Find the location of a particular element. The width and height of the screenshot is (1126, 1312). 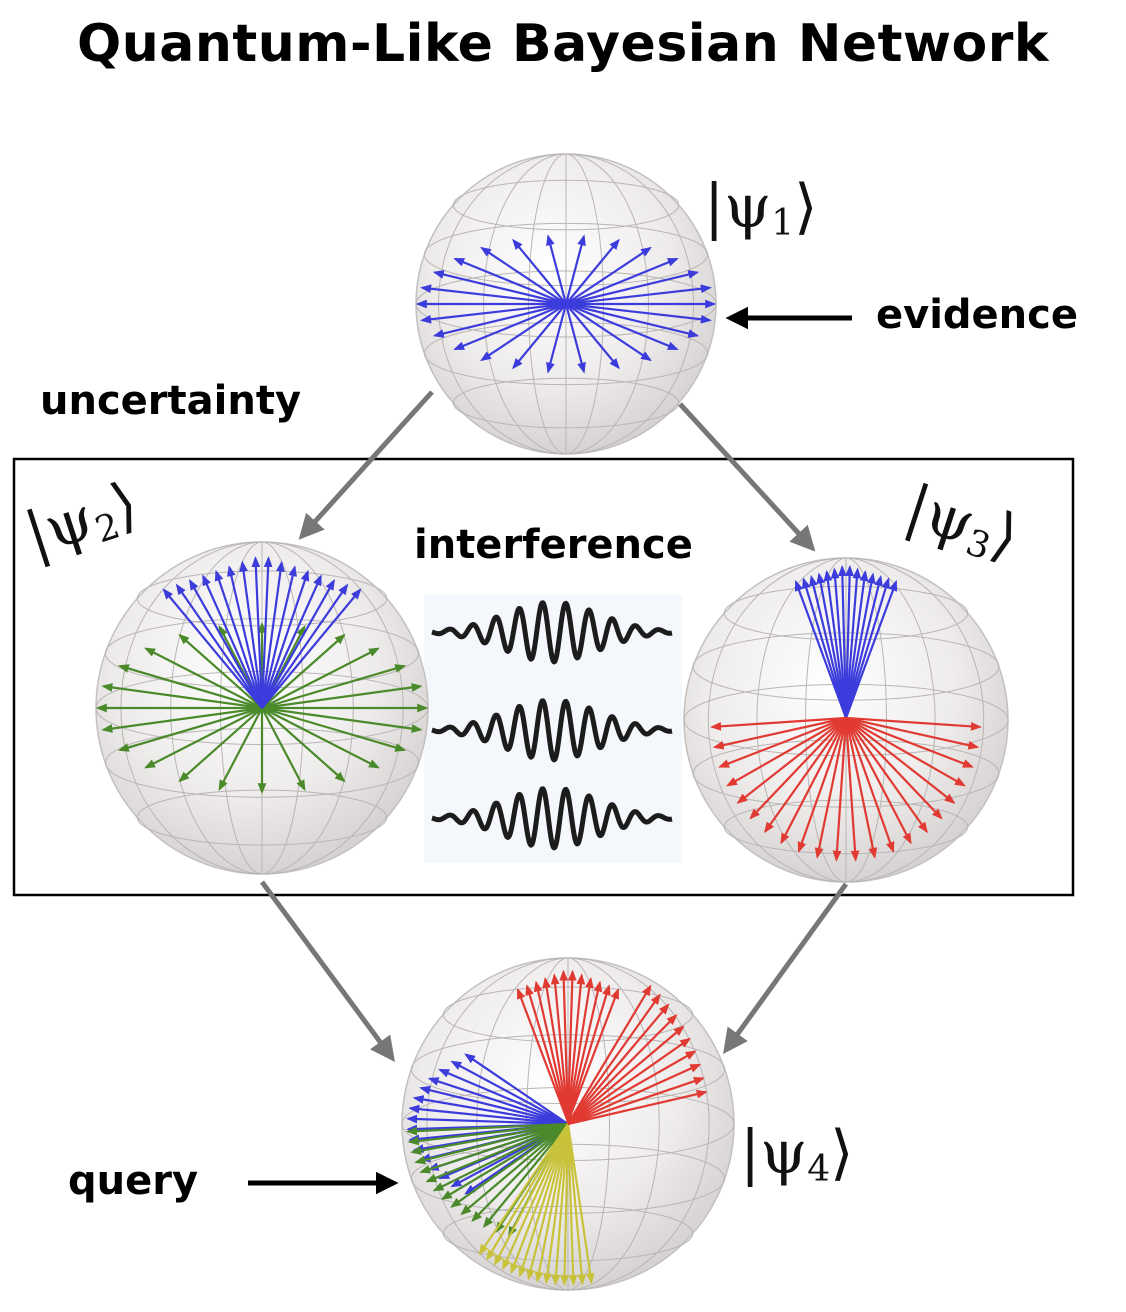

bloch-sphere-psi1 is located at coordinates (566, 304).